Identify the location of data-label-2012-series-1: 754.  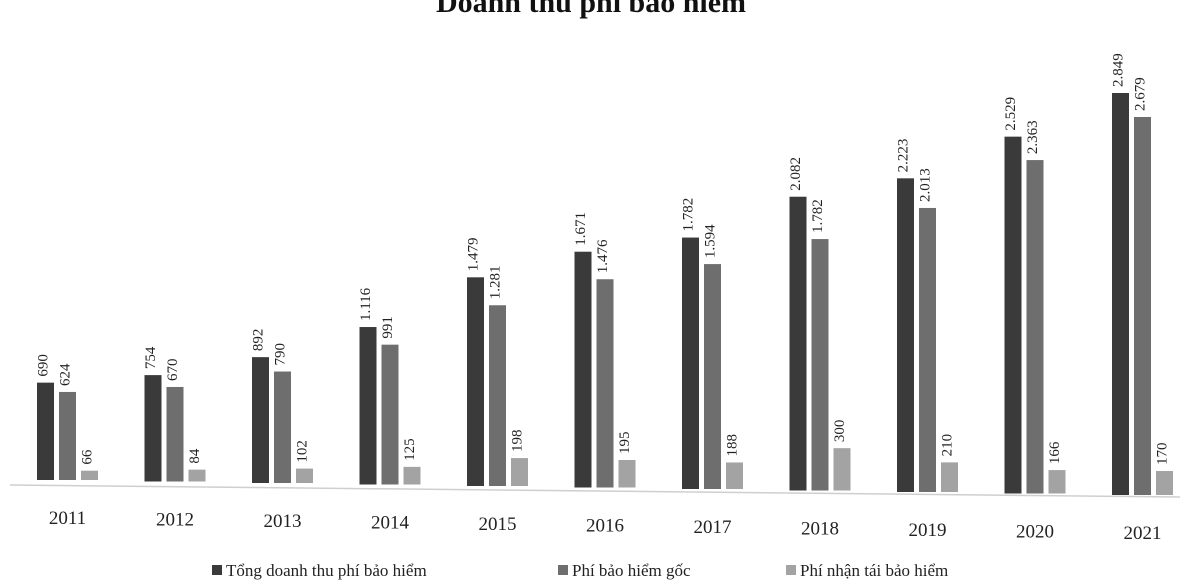
(151, 357).